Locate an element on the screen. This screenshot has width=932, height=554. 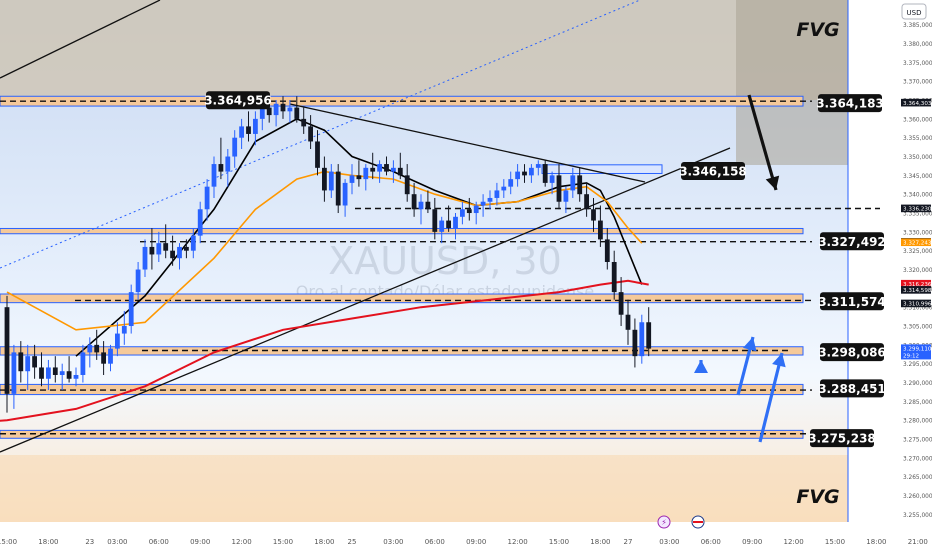
arrow-shaft is located at coordinates (762, 142).